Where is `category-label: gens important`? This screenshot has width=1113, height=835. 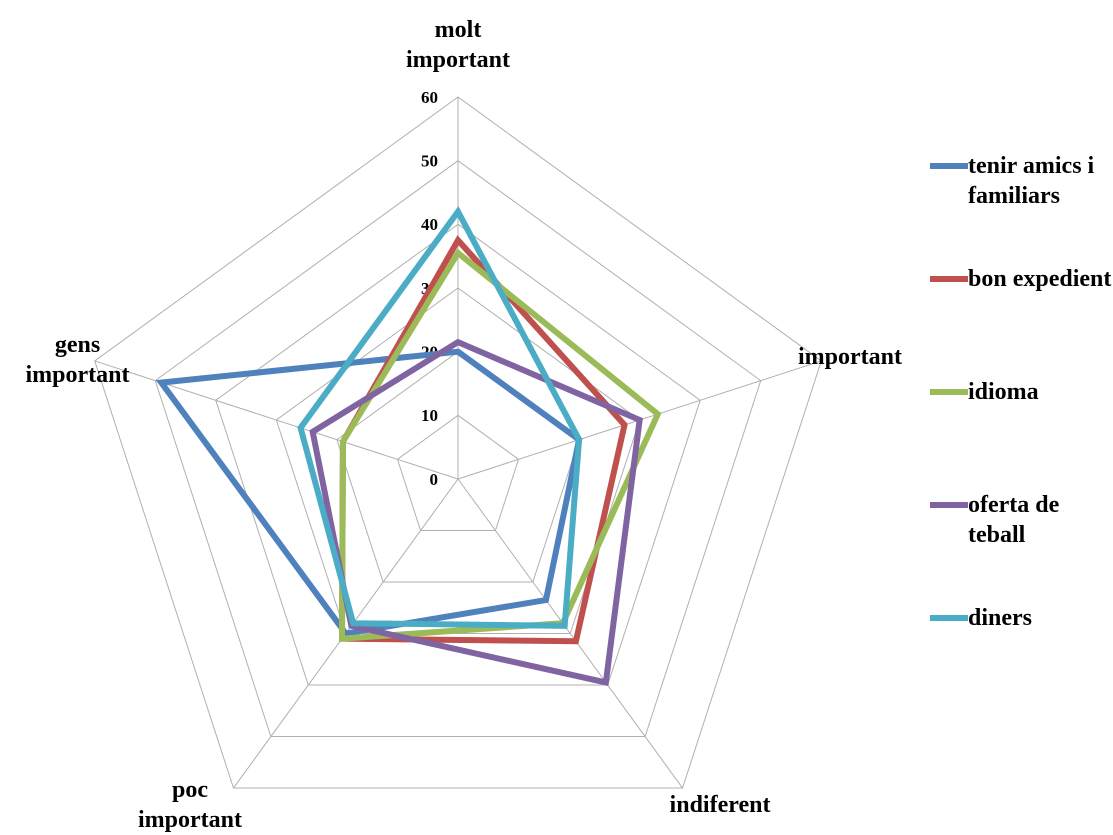 category-label: gens important is located at coordinates (77, 360).